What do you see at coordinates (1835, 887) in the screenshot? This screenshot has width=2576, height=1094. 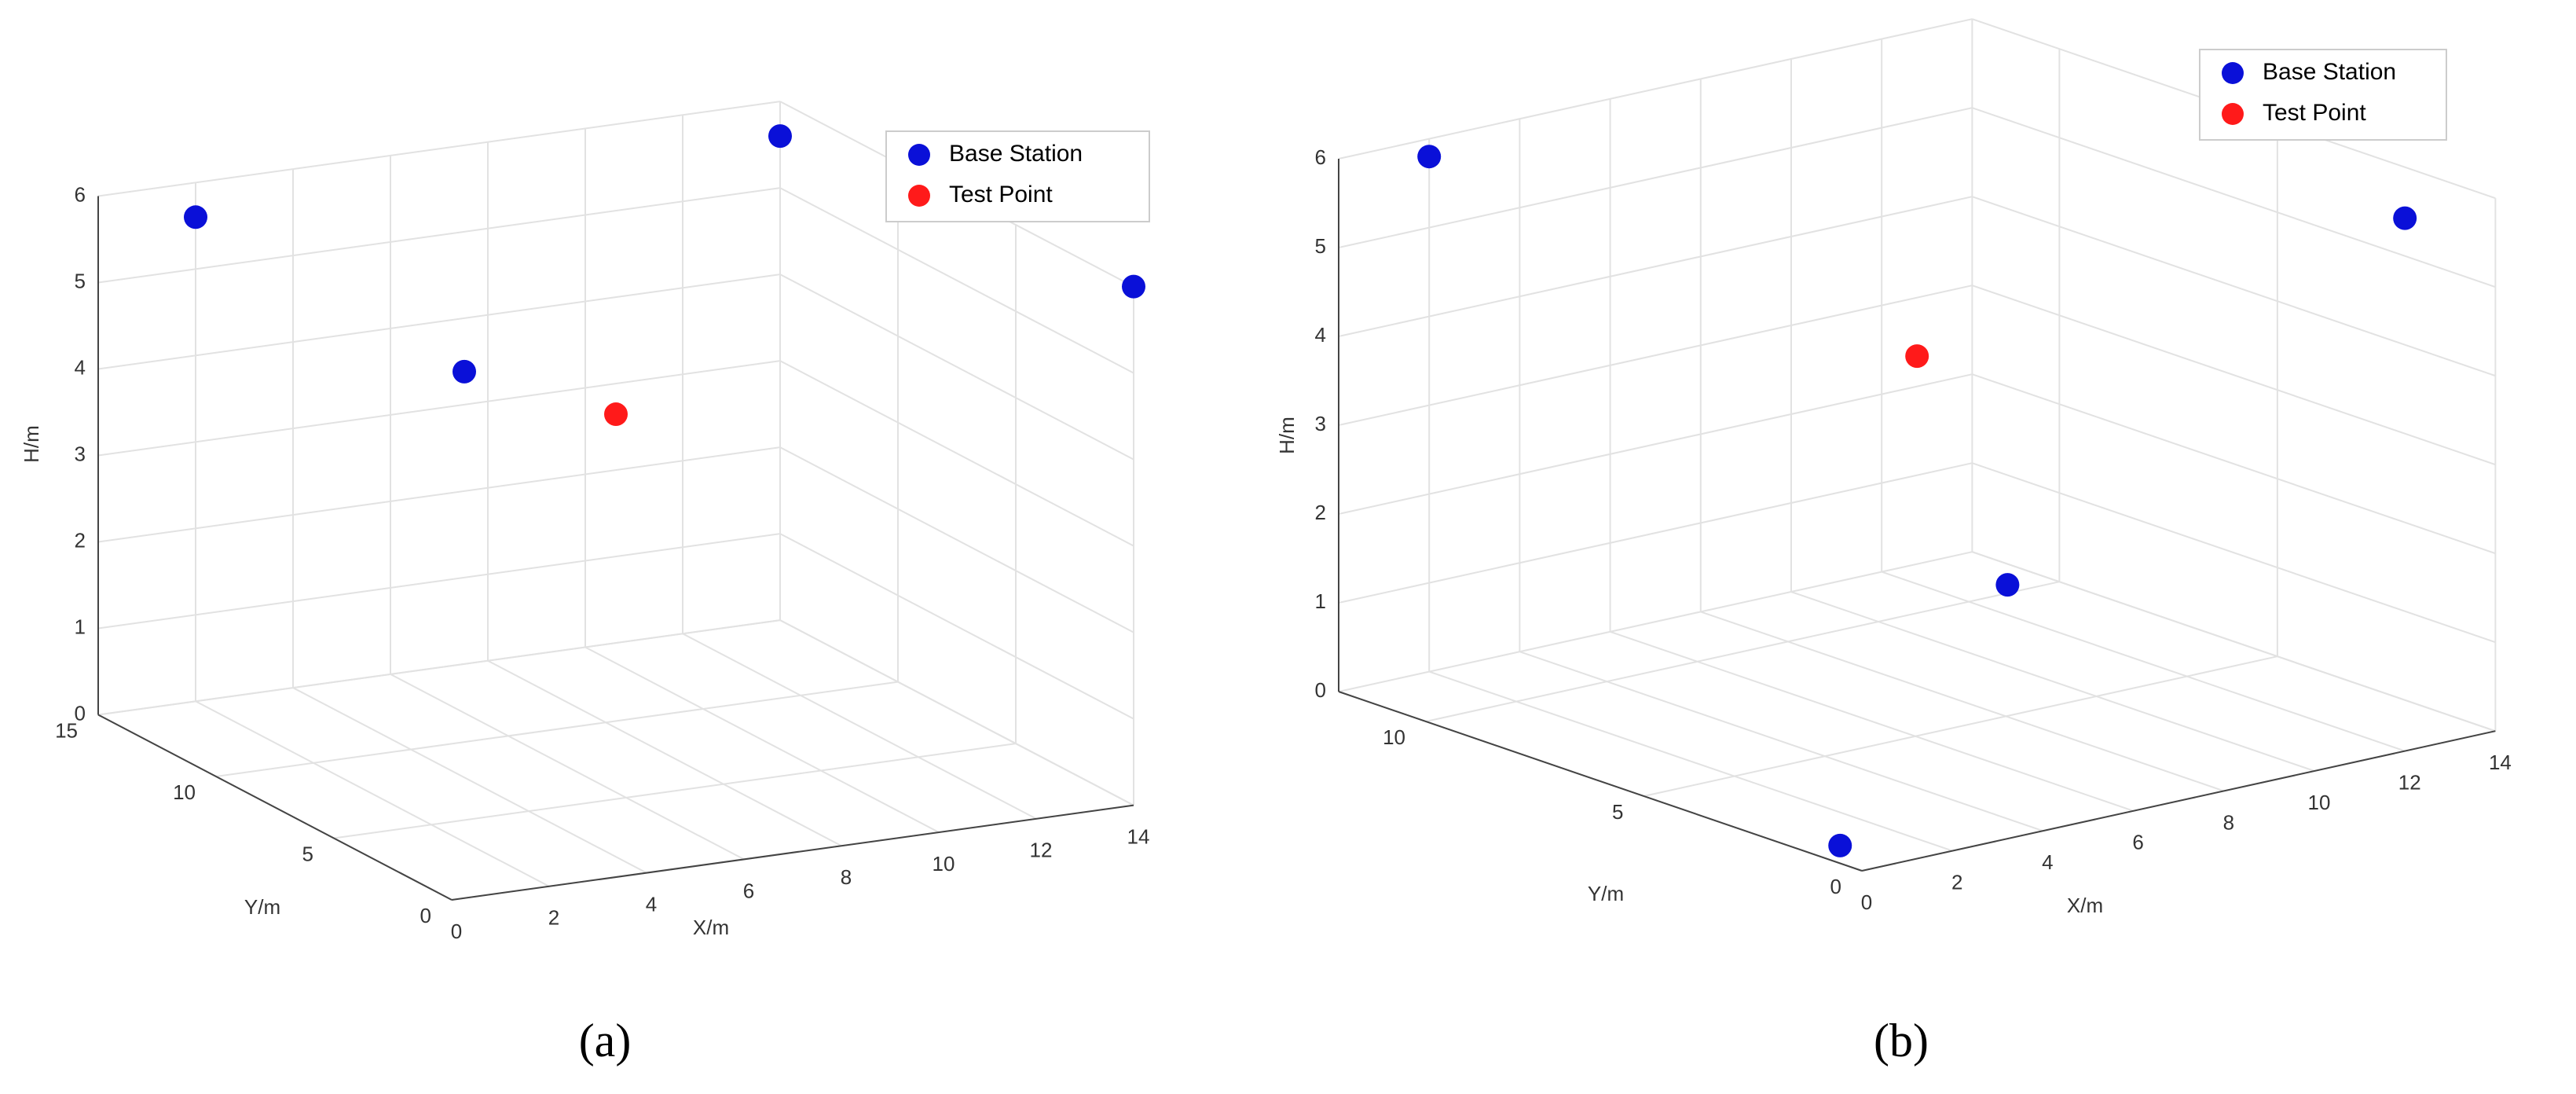 I see `y-tick-label: 0` at bounding box center [1835, 887].